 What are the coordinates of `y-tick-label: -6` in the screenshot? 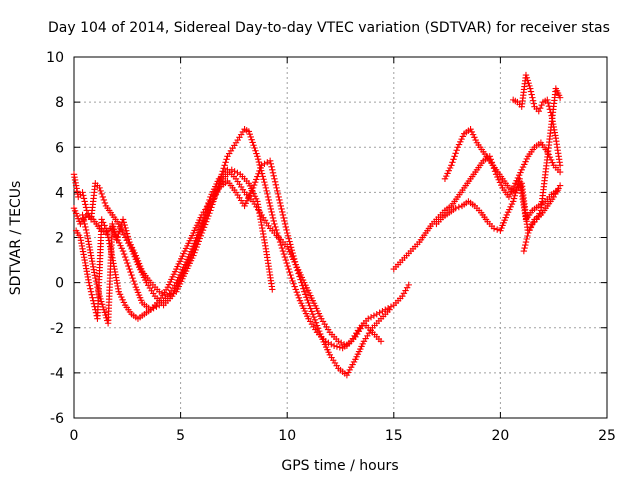 It's located at (57, 419).